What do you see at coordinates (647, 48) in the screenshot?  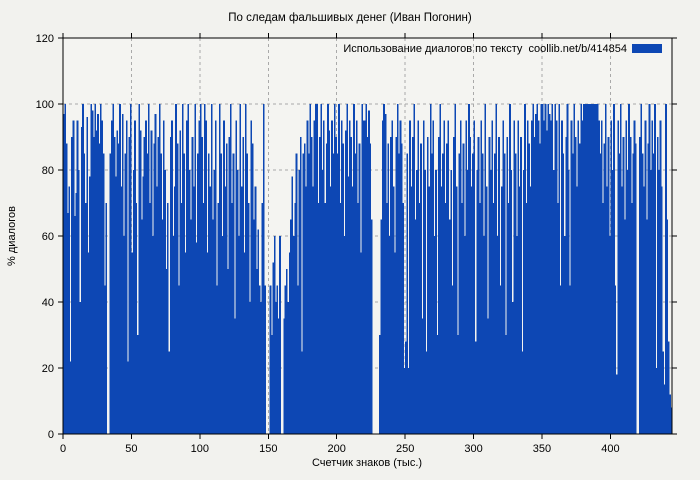 I see `legend-swatch` at bounding box center [647, 48].